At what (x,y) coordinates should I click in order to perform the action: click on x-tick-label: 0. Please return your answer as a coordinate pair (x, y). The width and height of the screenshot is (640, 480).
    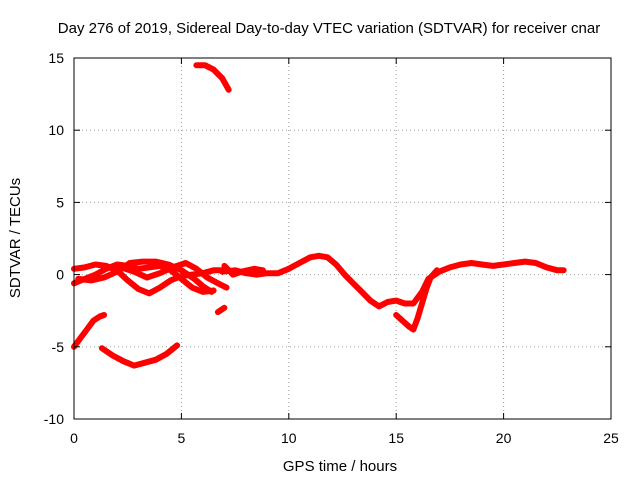
    Looking at the image, I should click on (74, 438).